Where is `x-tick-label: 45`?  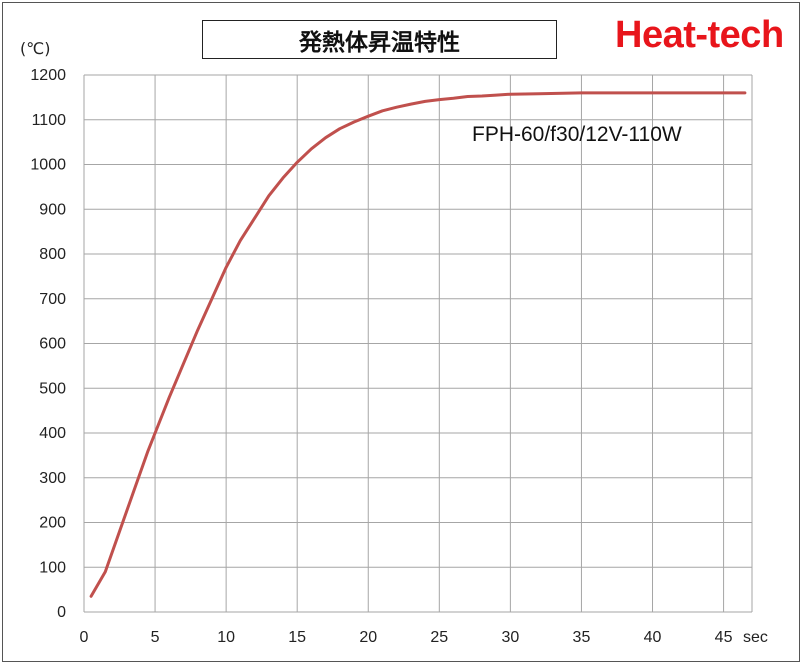
x-tick-label: 45 is located at coordinates (724, 637).